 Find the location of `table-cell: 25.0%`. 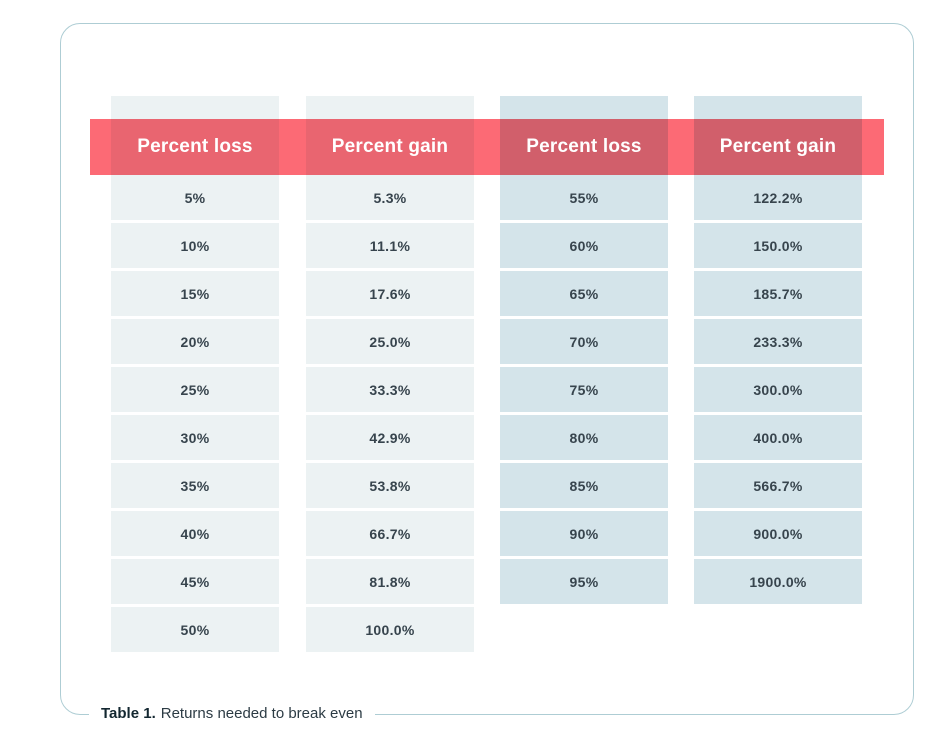

table-cell: 25.0% is located at coordinates (390, 341).